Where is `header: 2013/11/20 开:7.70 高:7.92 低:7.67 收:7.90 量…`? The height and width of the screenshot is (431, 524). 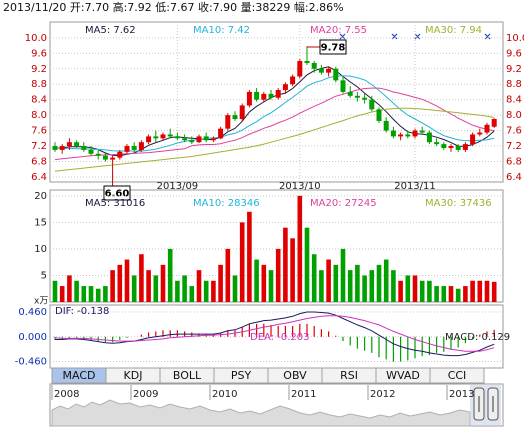
header: 2013/11/20 开:7.70 高:7.92 低:7.67 收:7.90 量… is located at coordinates (173, 7).